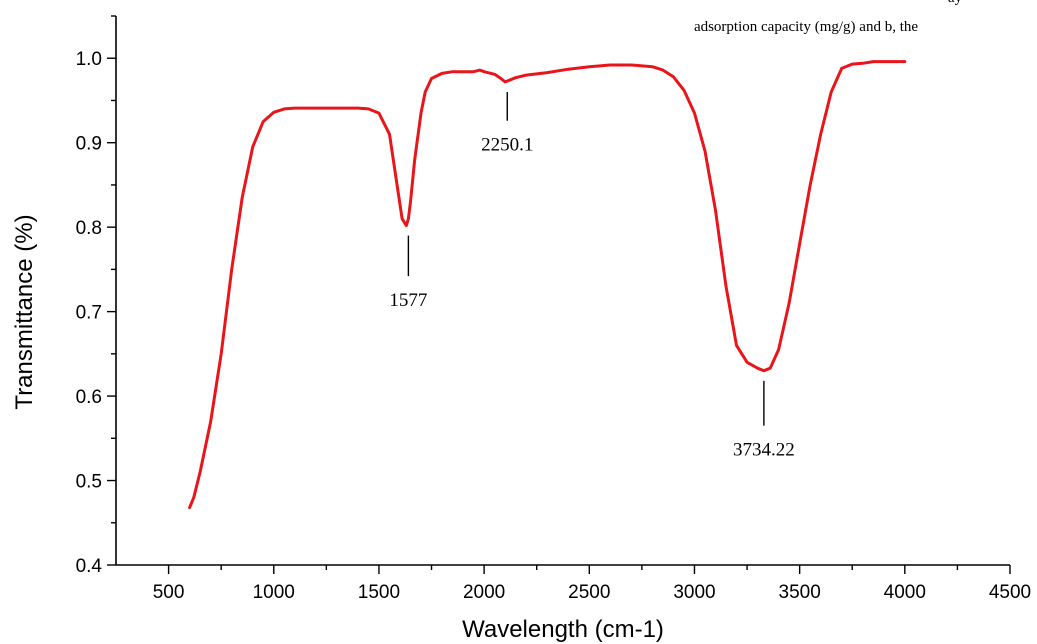 The image size is (1037, 644). Describe the element at coordinates (89, 144) in the screenshot. I see `y-tick-label: 0.9` at that location.